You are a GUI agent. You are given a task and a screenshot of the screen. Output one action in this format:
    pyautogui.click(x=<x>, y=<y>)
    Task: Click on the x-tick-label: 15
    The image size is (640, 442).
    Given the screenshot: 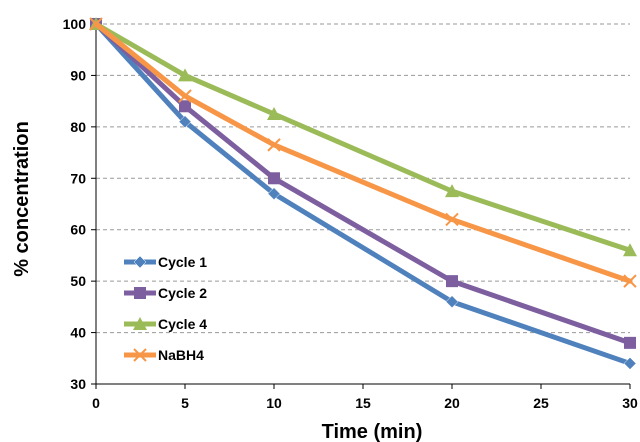 What is the action you would take?
    pyautogui.click(x=363, y=403)
    